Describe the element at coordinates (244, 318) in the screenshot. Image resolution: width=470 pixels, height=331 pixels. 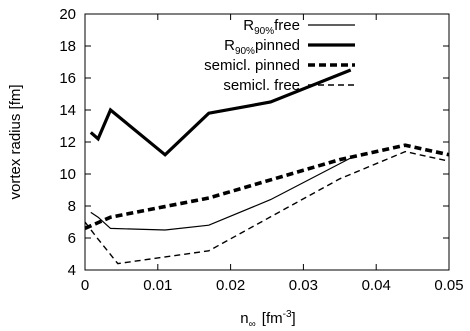
I see `x-axis-label-base: n` at that location.